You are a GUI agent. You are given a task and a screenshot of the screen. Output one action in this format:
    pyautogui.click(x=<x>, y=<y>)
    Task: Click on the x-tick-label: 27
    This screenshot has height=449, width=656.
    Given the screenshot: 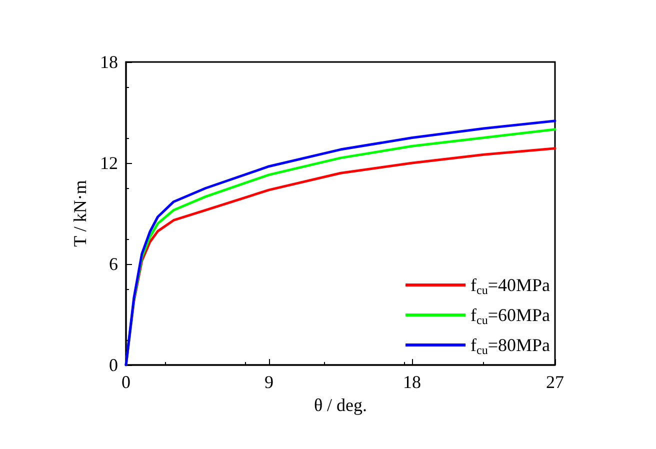 What is the action you would take?
    pyautogui.click(x=555, y=382)
    